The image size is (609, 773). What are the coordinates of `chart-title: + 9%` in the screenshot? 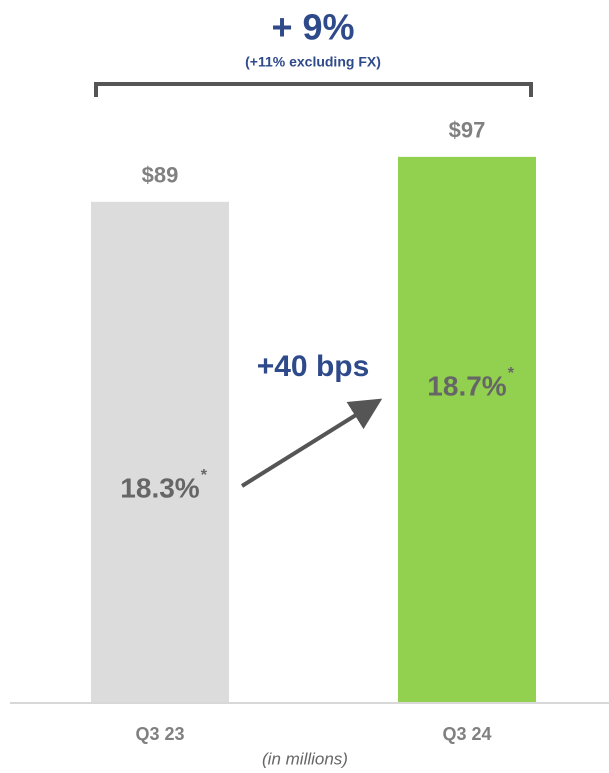 It's located at (312, 27).